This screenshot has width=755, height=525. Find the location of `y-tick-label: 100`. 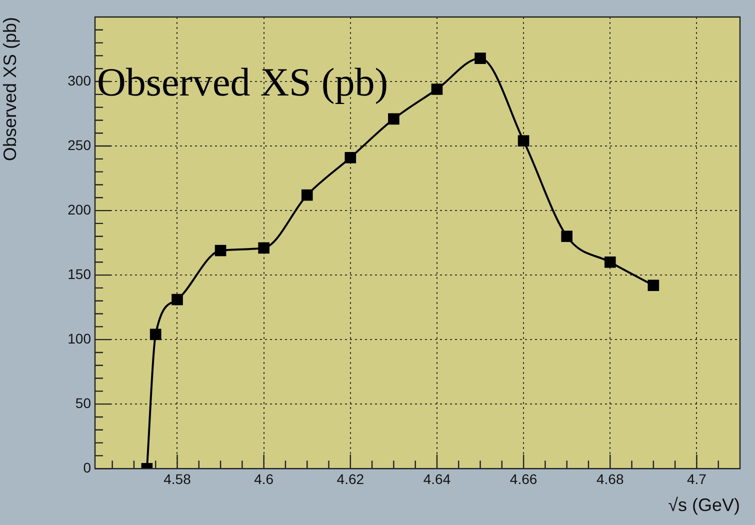

y-tick-label: 100 is located at coordinates (80, 338).